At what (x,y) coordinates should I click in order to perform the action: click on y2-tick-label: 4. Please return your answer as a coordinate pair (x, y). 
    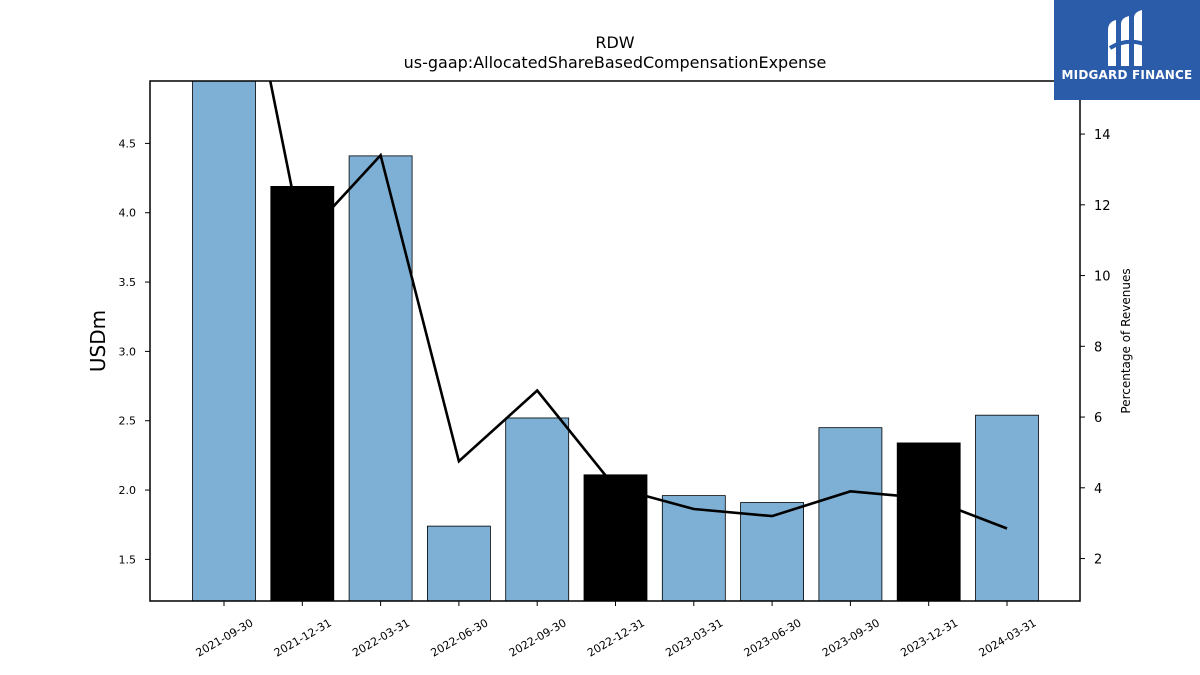
    Looking at the image, I should click on (1098, 489).